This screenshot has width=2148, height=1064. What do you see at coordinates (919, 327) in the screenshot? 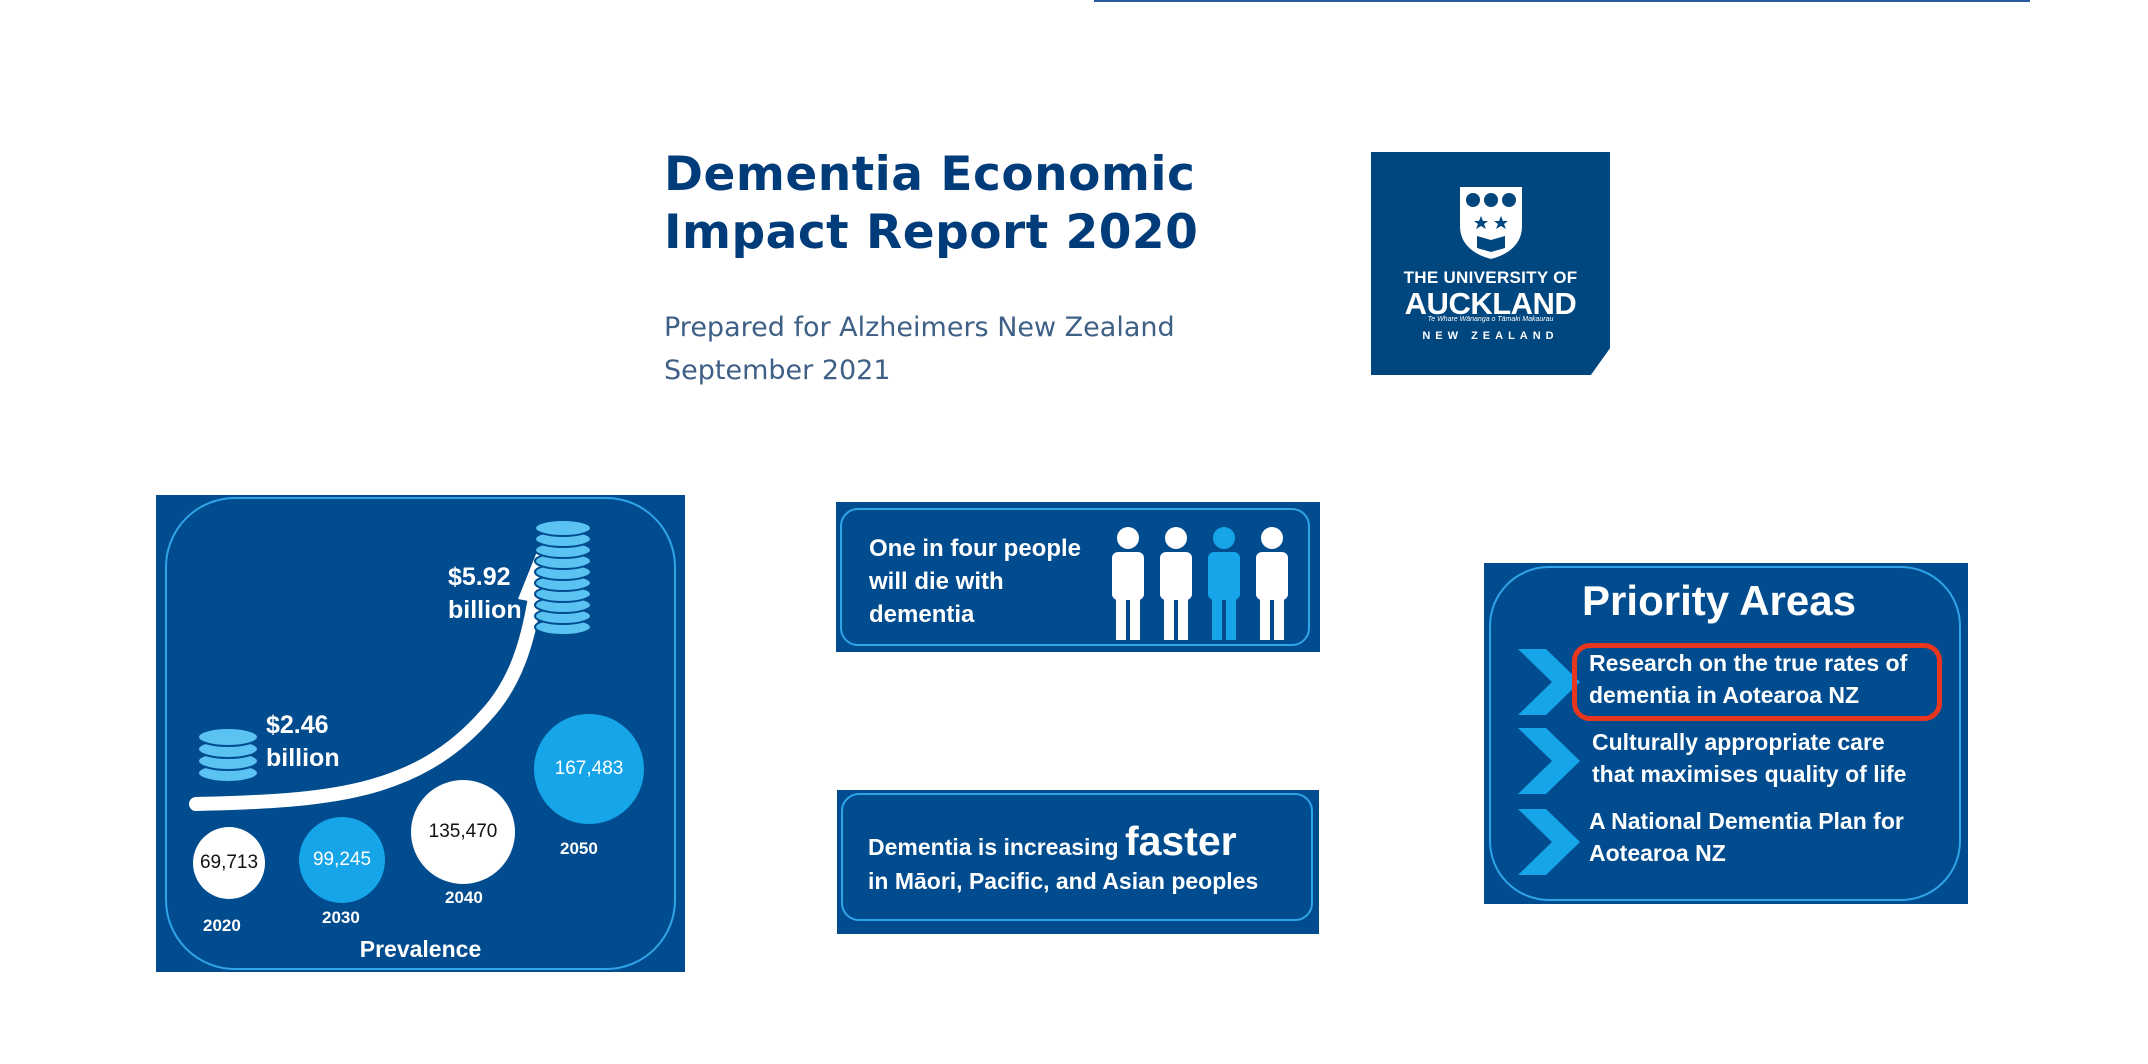
I see `prepared-for: Prepared for Alzheimers New Zealand` at bounding box center [919, 327].